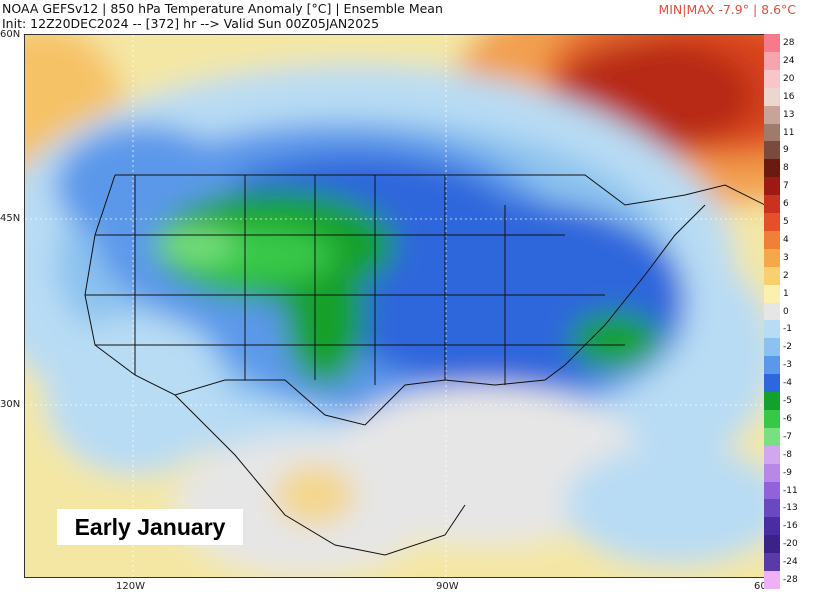 The width and height of the screenshot is (816, 597). What do you see at coordinates (10, 218) in the screenshot?
I see `lat-label-45n: 45N` at bounding box center [10, 218].